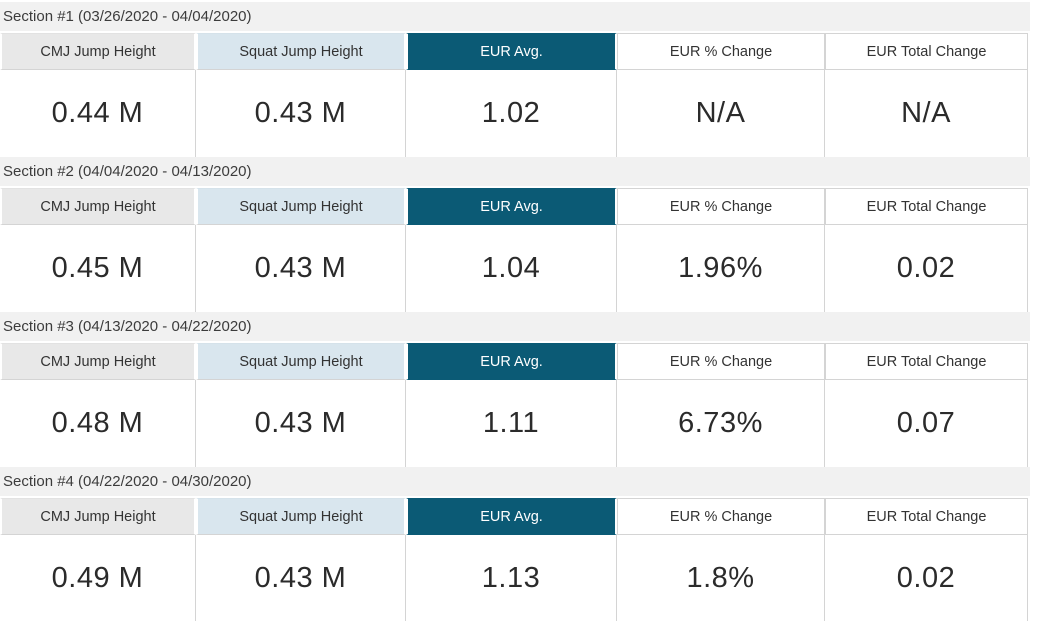 The height and width of the screenshot is (621, 1037). Describe the element at coordinates (515, 481) in the screenshot. I see `section-title-bar: Section #4 (04/22/2020 - 04/30/2020)` at that location.